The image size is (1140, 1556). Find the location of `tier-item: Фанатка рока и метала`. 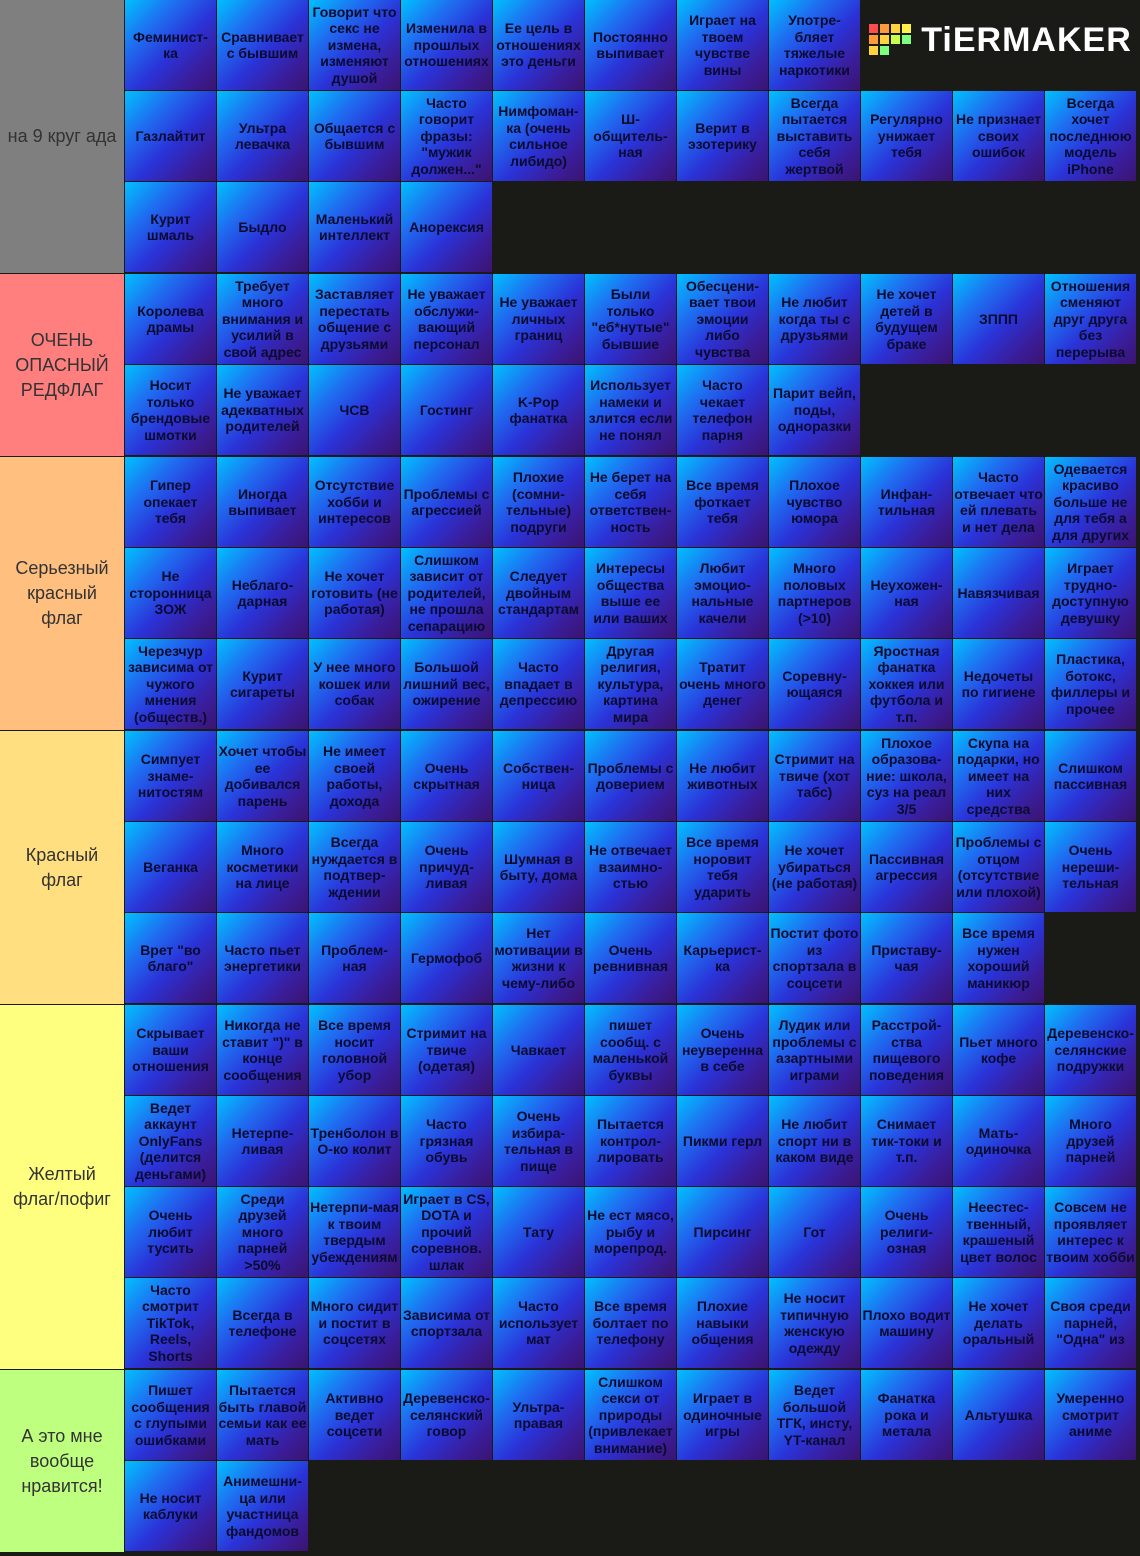

tier-item: Фанатка рока и метала is located at coordinates (906, 1415).